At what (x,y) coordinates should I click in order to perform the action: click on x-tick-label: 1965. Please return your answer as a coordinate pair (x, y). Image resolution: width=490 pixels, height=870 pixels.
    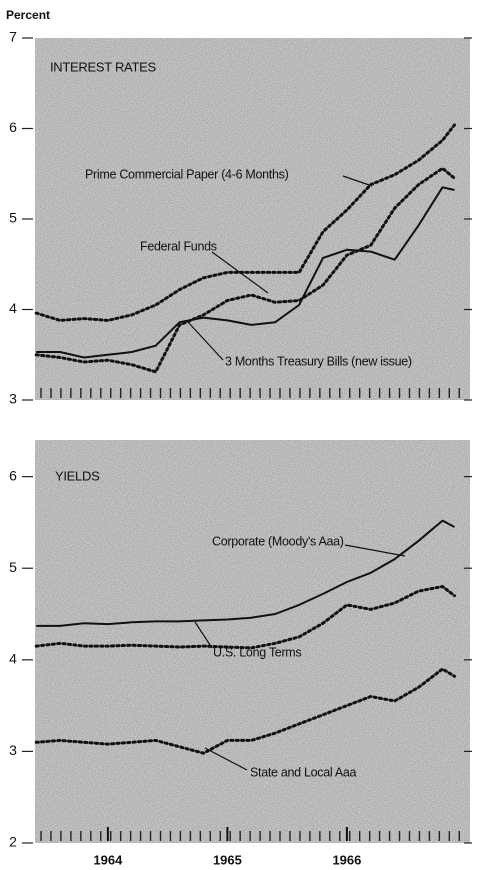
    Looking at the image, I should click on (227, 859).